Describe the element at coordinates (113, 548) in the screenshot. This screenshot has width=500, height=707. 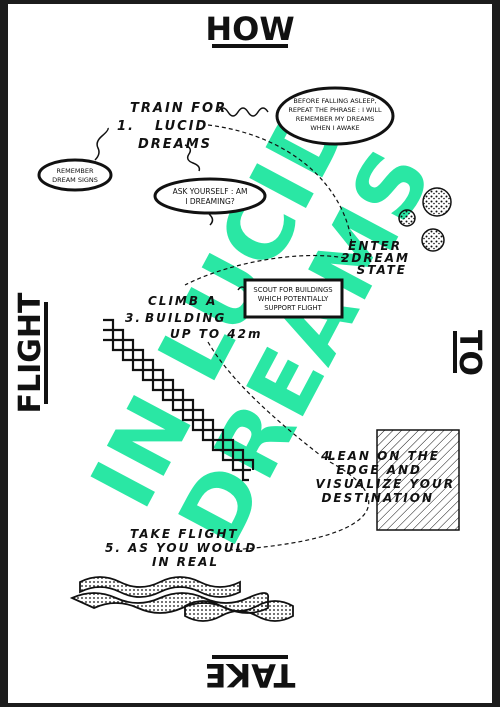
I see `step-5-number: 5.` at that location.